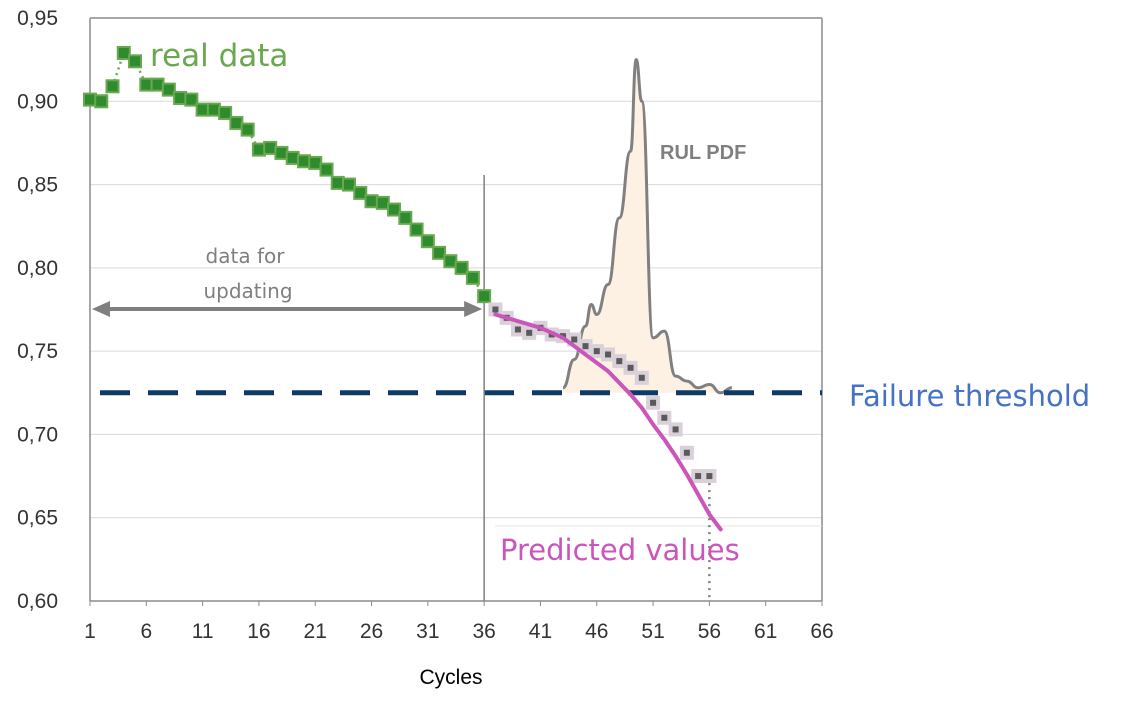 This screenshot has height=710, width=1135. Describe the element at coordinates (37, 518) in the screenshot. I see `y-tick-label-6: 0,65` at that location.